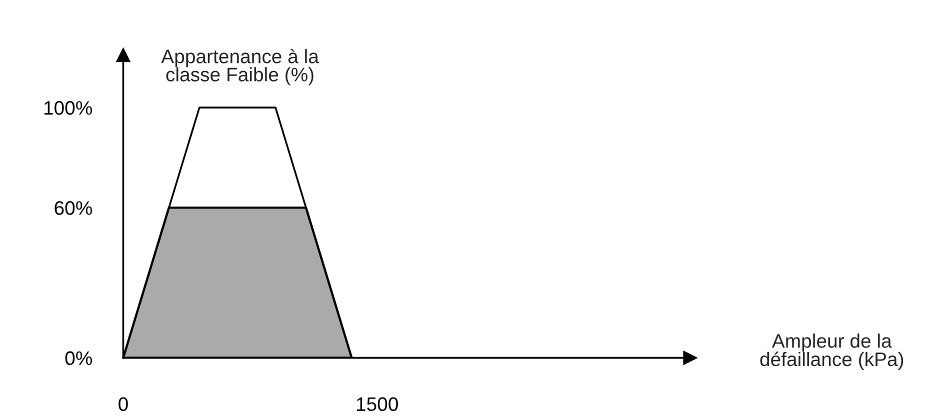  Describe the element at coordinates (78, 358) in the screenshot. I see `y-tick-label: 0%` at that location.